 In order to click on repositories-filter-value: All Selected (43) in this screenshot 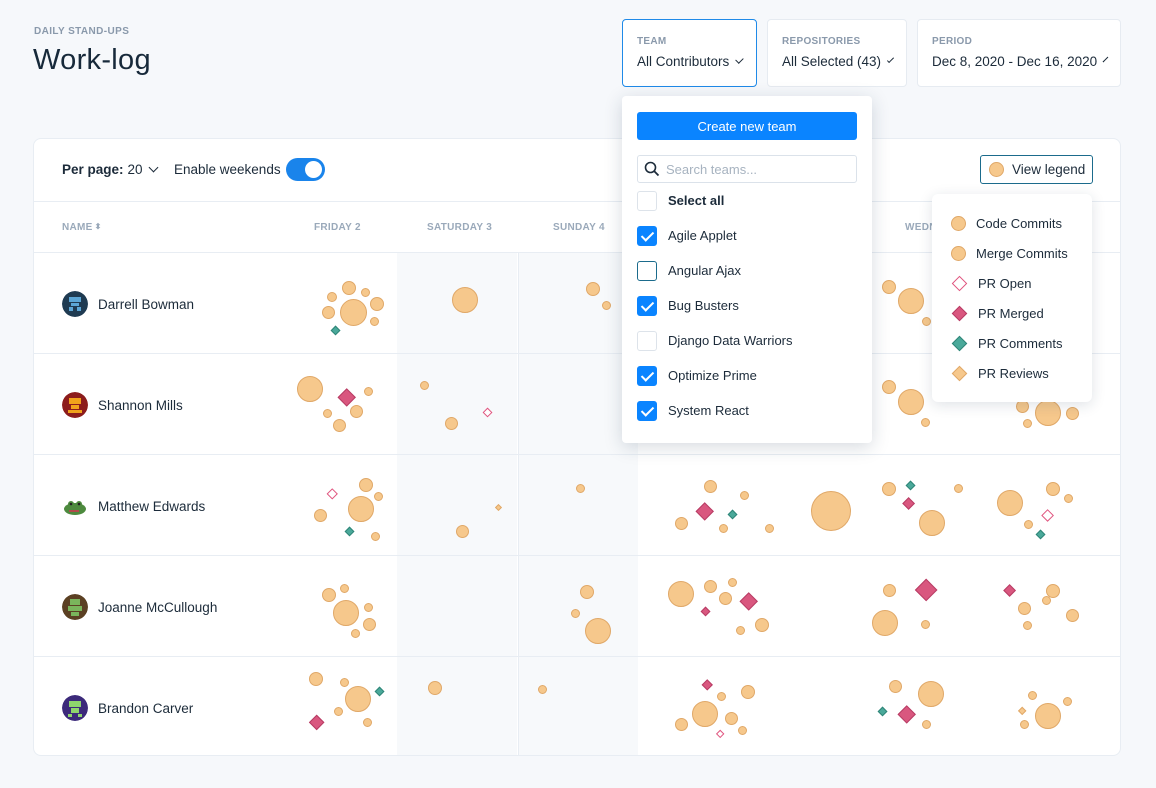, I will do `click(832, 61)`.